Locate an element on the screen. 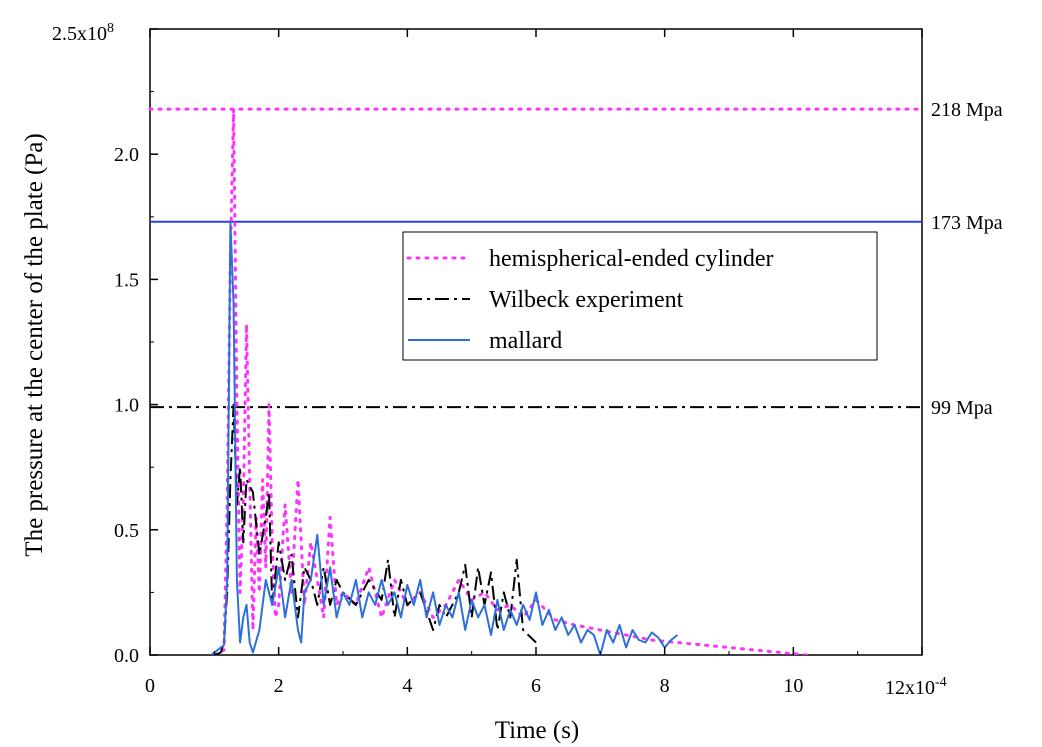 This screenshot has width=1042, height=747. reference-labels: 218 Mpa 173 Mpa 99 Mpa is located at coordinates (967, 259).